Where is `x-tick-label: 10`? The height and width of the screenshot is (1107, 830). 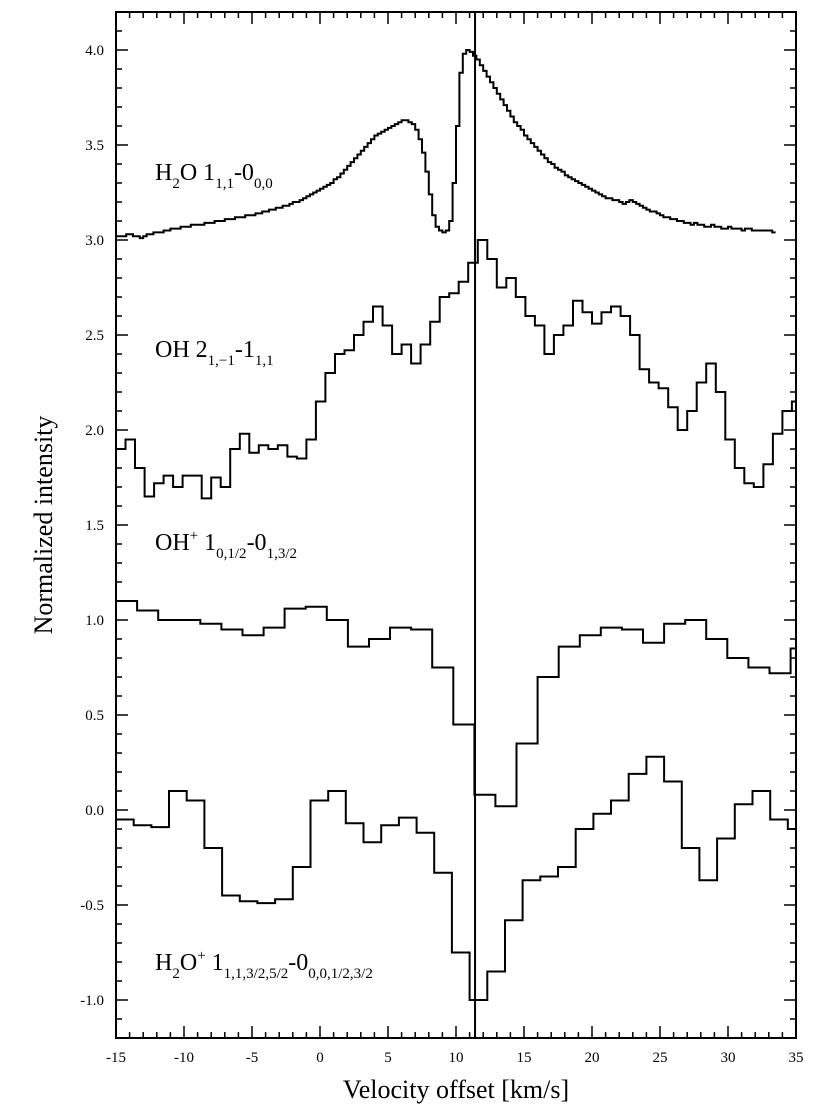
x-tick-label: 10 is located at coordinates (456, 1058).